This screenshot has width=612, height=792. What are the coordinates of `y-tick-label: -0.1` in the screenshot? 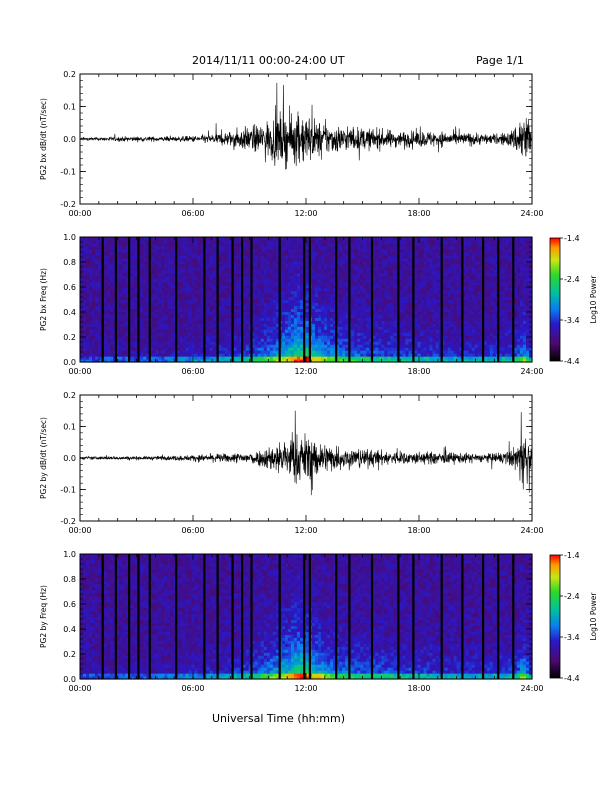 It's located at (68, 172).